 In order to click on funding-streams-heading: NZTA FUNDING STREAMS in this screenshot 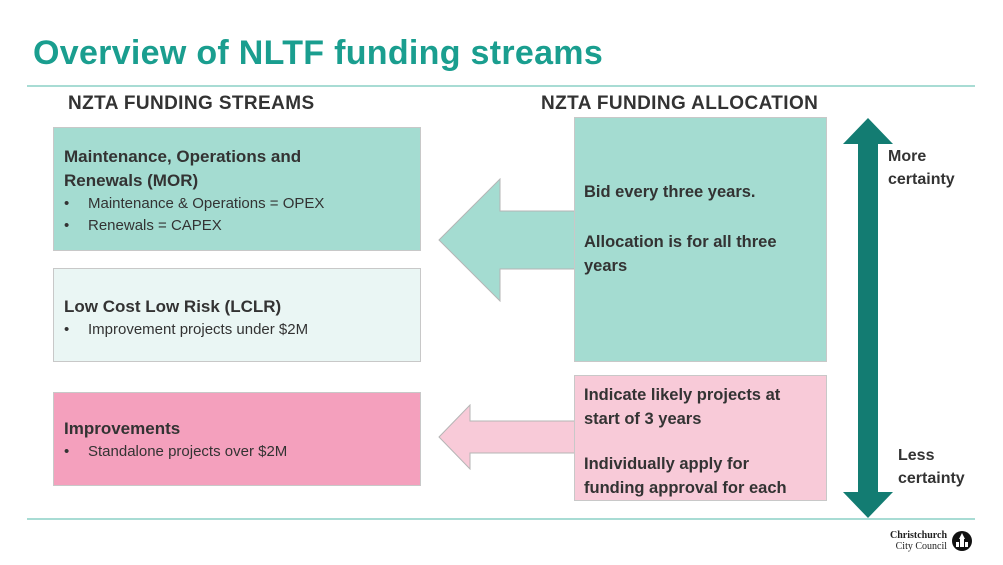, I will do `click(191, 103)`.